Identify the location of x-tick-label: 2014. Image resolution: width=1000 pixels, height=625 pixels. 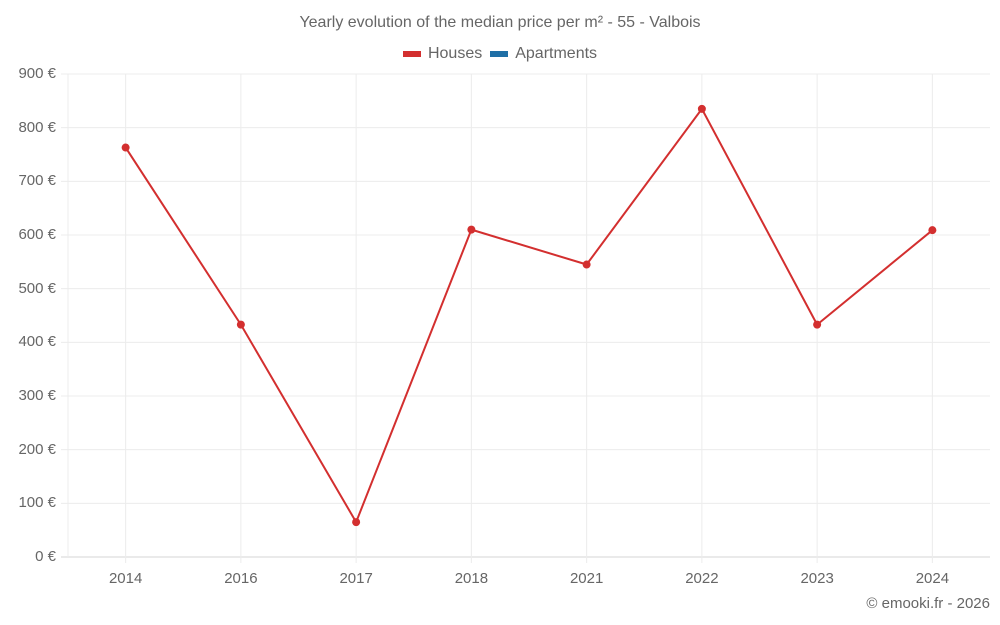
(125, 578).